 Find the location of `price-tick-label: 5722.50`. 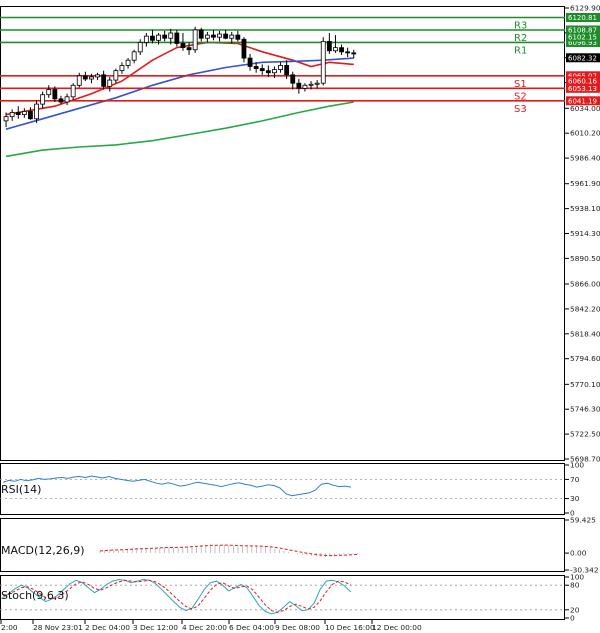

price-tick-label: 5722.50 is located at coordinates (585, 434).